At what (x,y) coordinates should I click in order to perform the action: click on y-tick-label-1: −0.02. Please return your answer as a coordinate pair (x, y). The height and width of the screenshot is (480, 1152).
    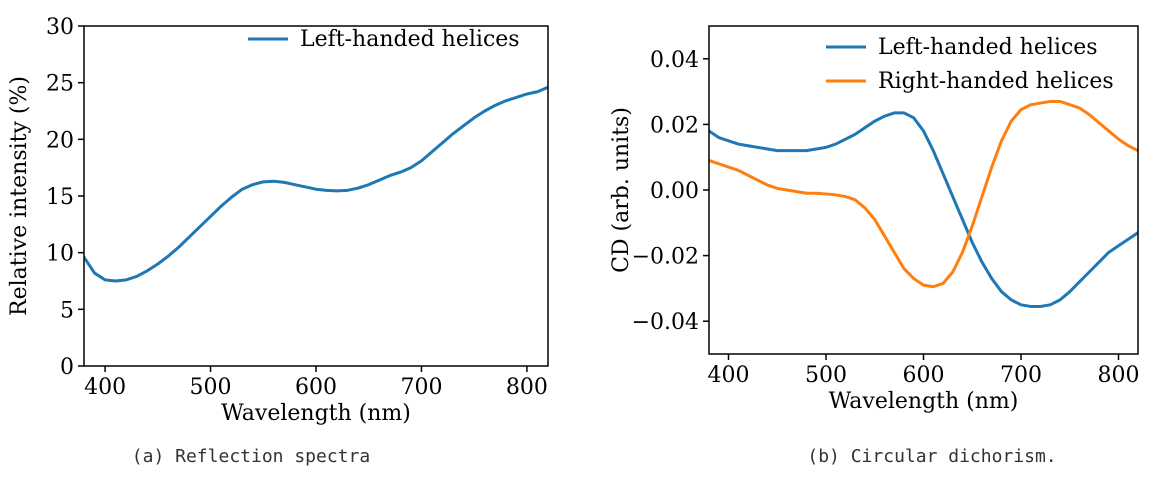
    Looking at the image, I should click on (665, 257).